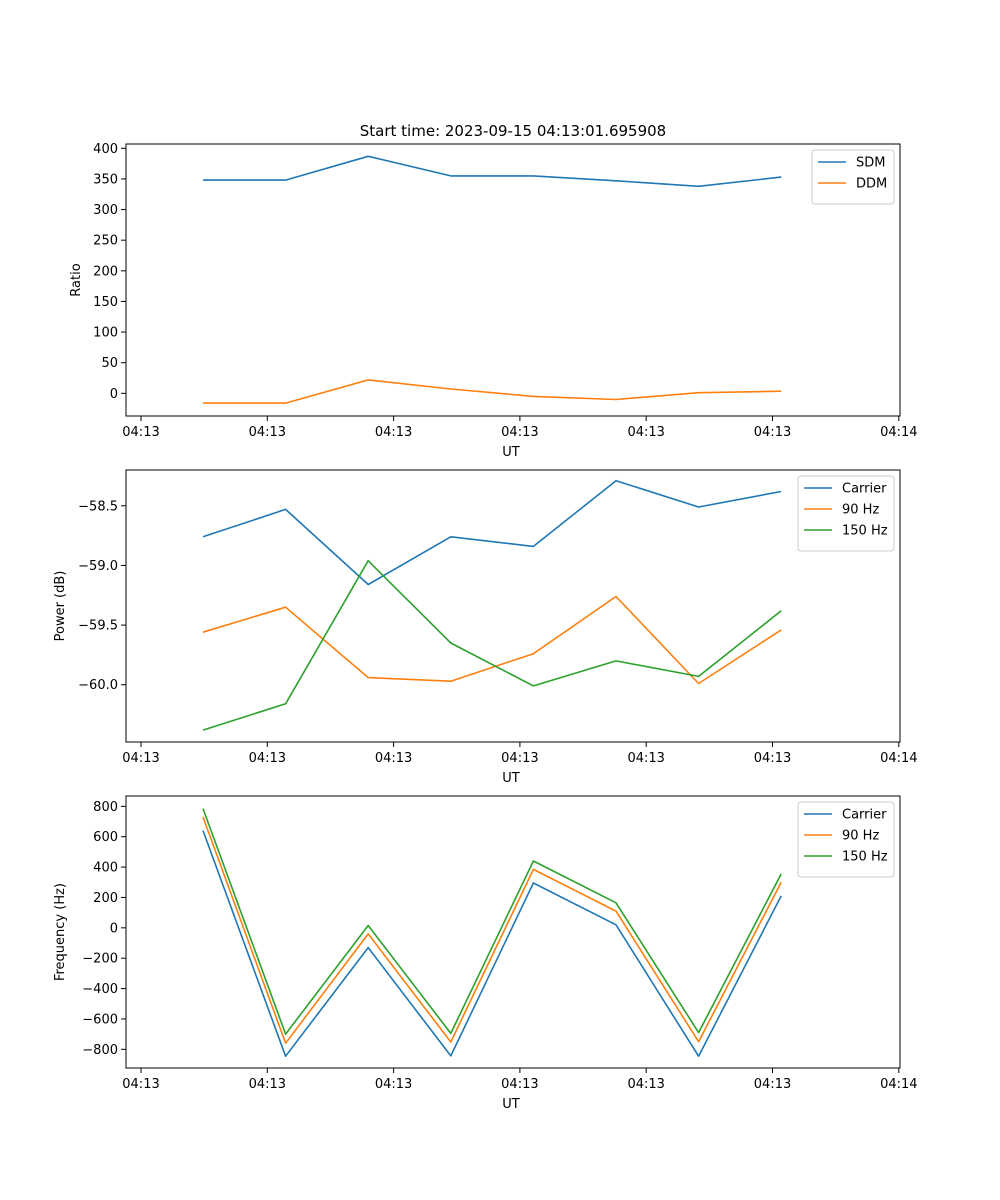  Describe the element at coordinates (98, 506) in the screenshot. I see `y-tick-label: −58.5` at that location.